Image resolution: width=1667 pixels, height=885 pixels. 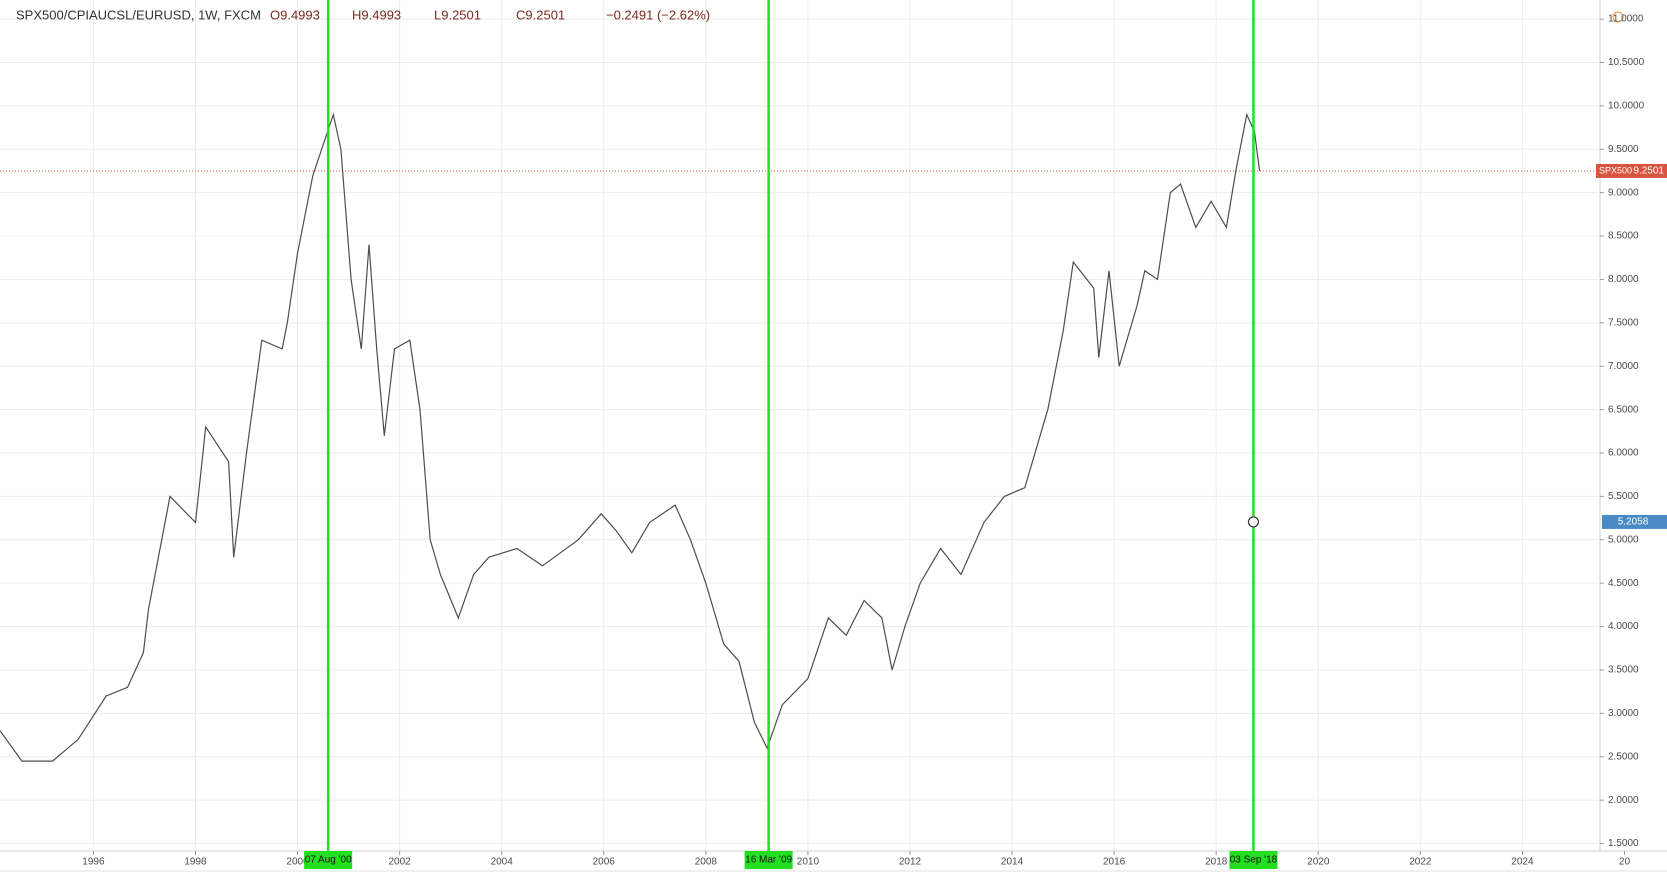 I want to click on x-tick-label: 2020, so click(x=1318, y=862).